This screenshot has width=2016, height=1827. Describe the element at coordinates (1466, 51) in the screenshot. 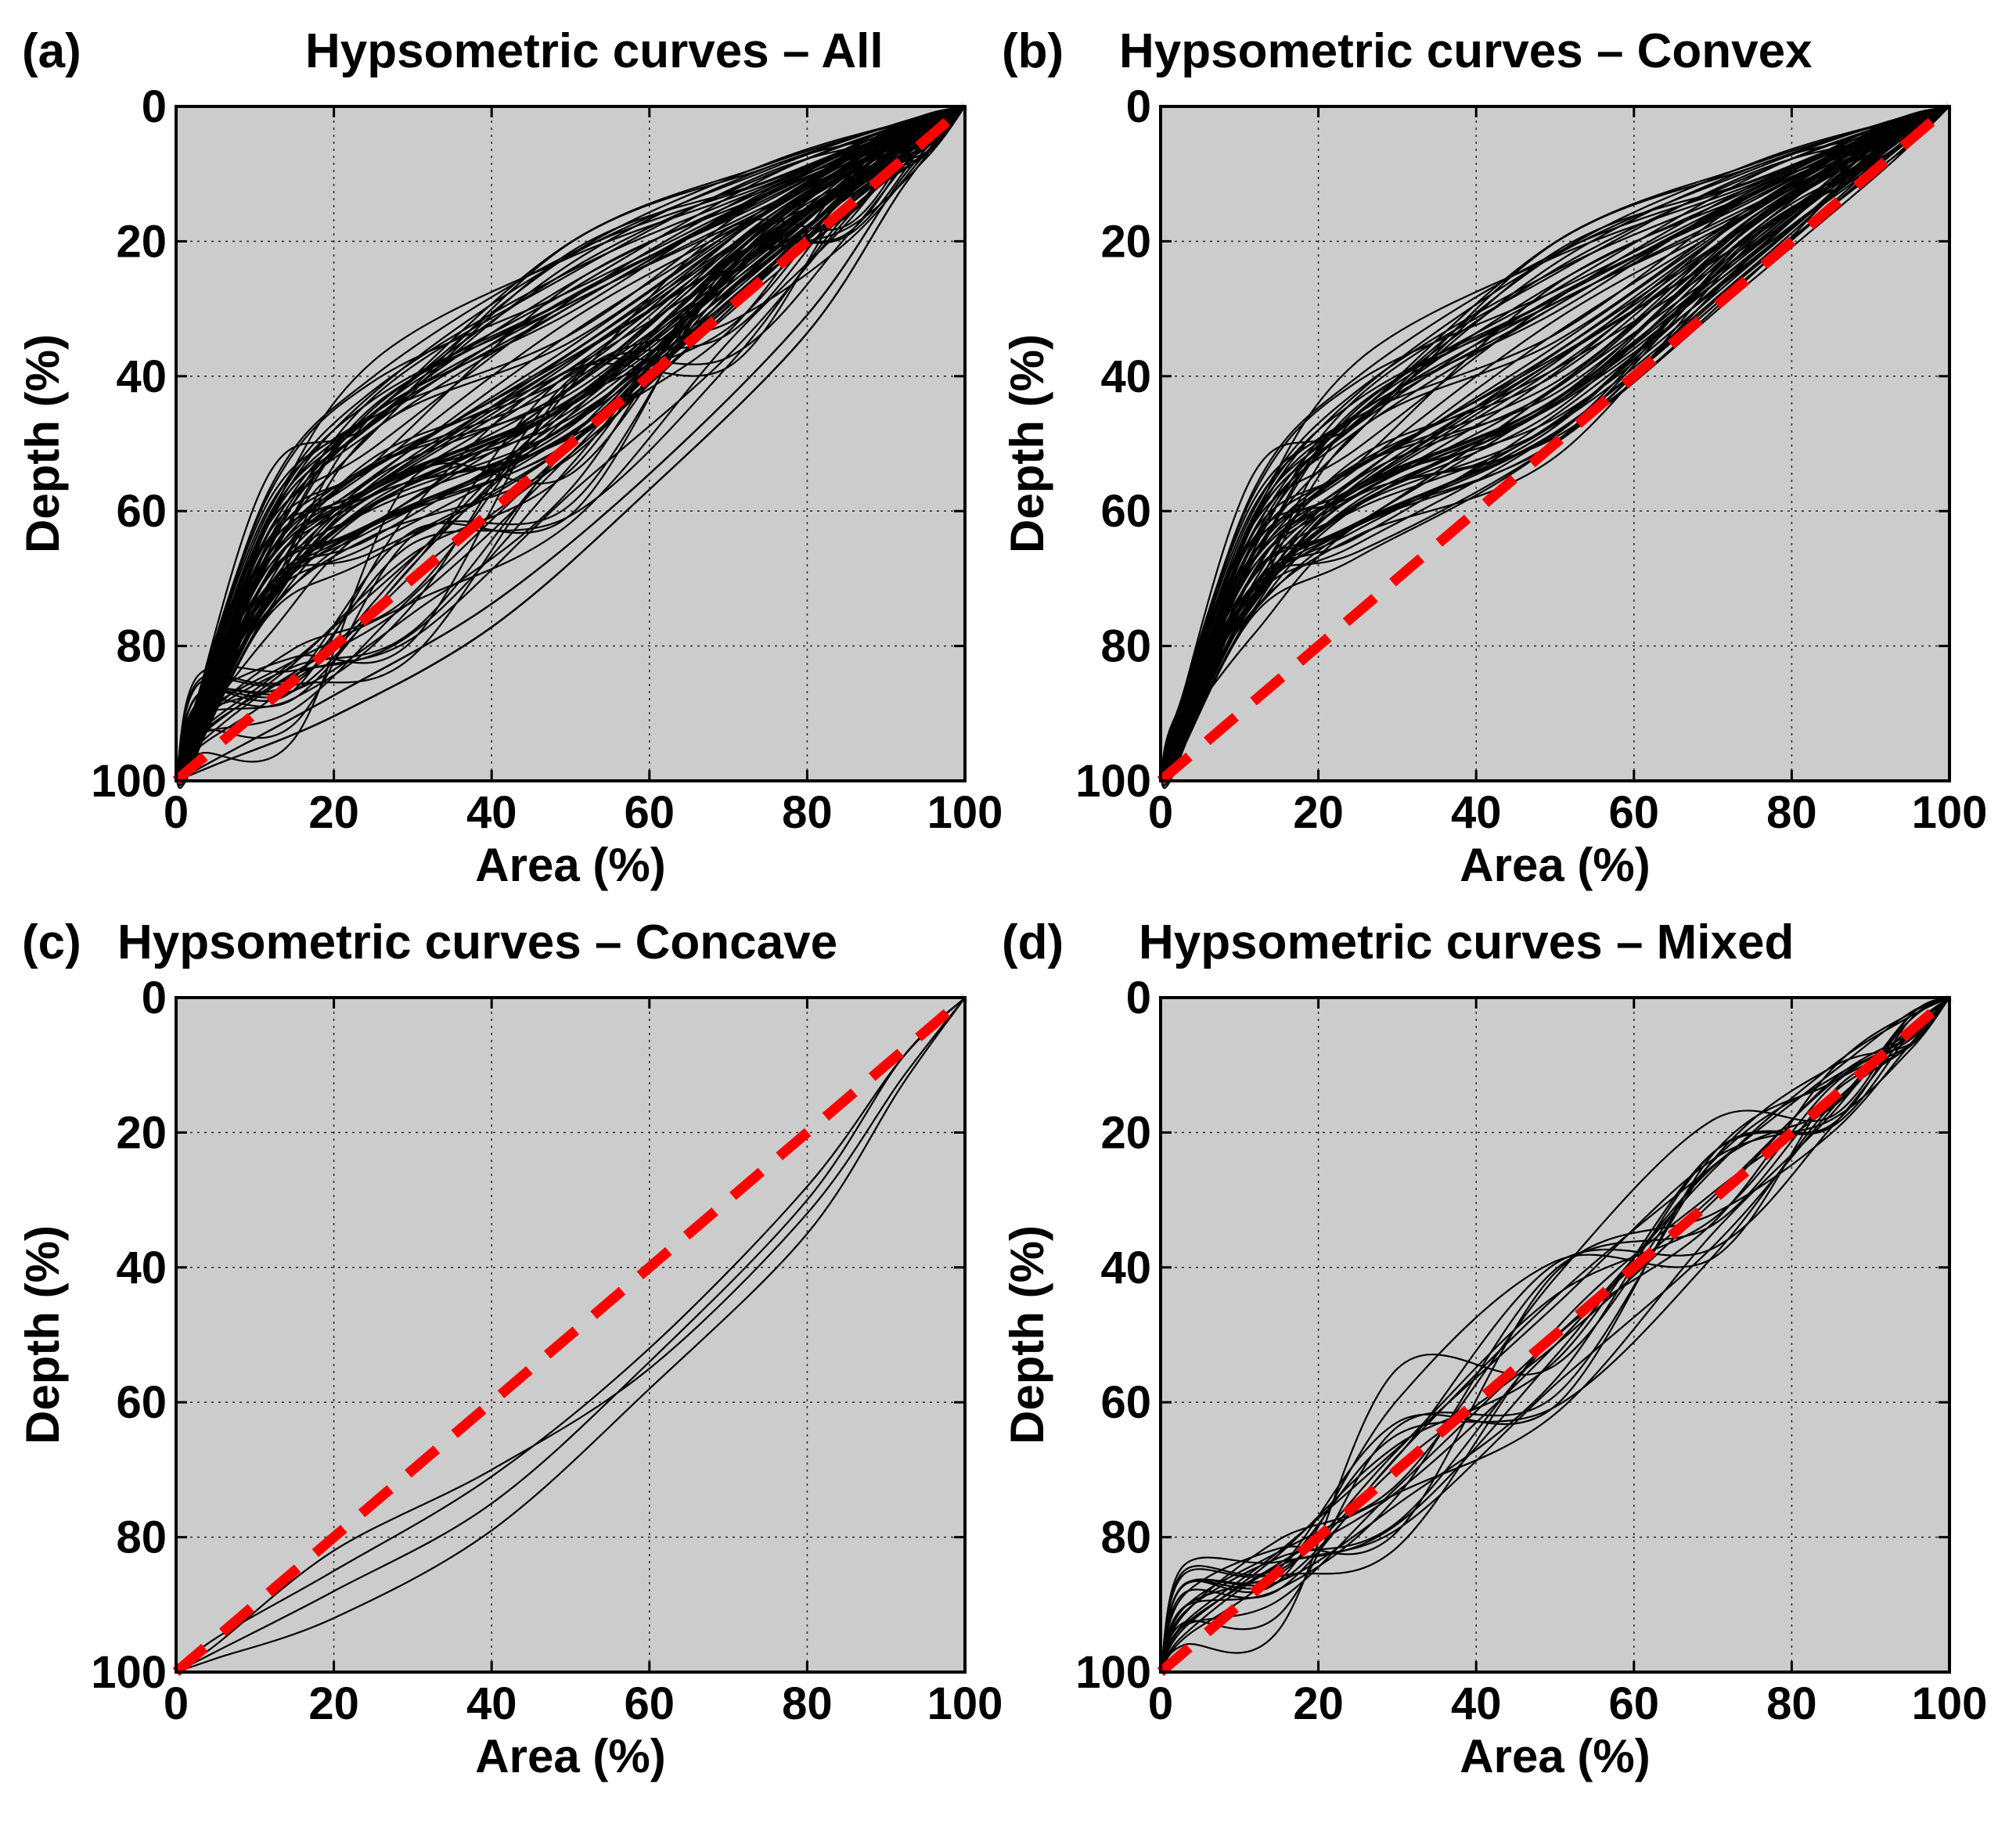

I see `panel-title: Hypsometric curves – Convex` at that location.